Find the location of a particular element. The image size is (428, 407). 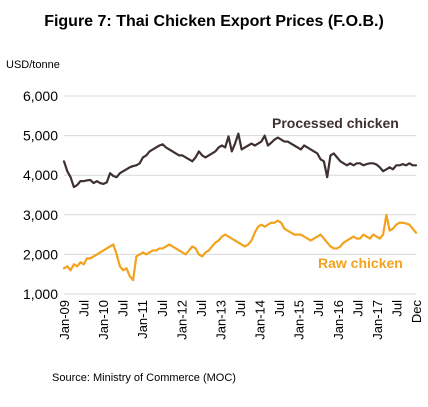

x-tick-label: Jan-15 is located at coordinates (299, 320).